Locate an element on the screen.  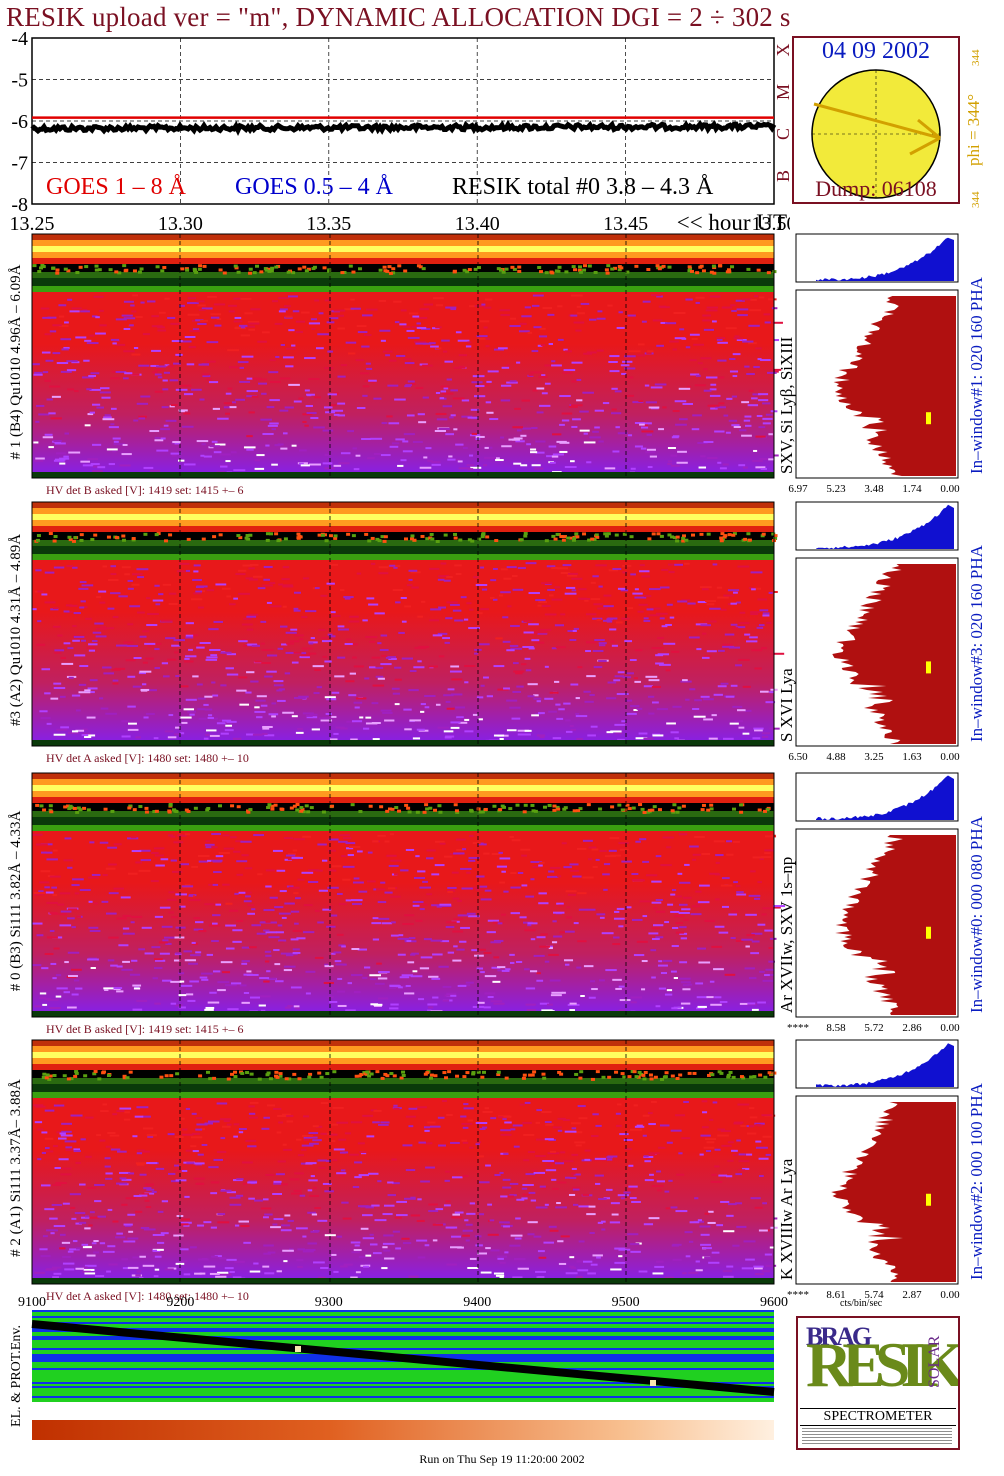
in-window-label: In–window#3: 020 160 PHA is located at coordinates (976, 643).